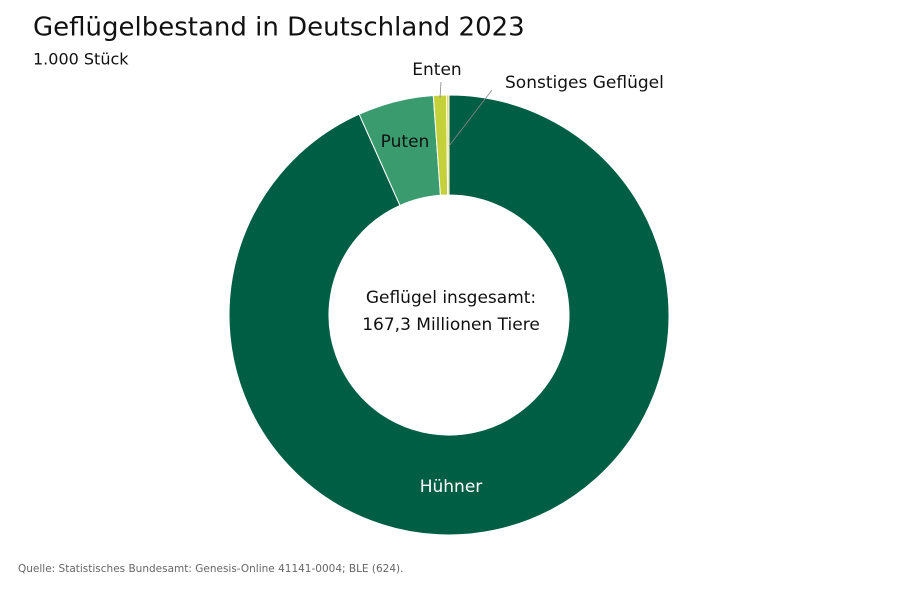  Describe the element at coordinates (448, 145) in the screenshot. I see `donut-segment` at that location.